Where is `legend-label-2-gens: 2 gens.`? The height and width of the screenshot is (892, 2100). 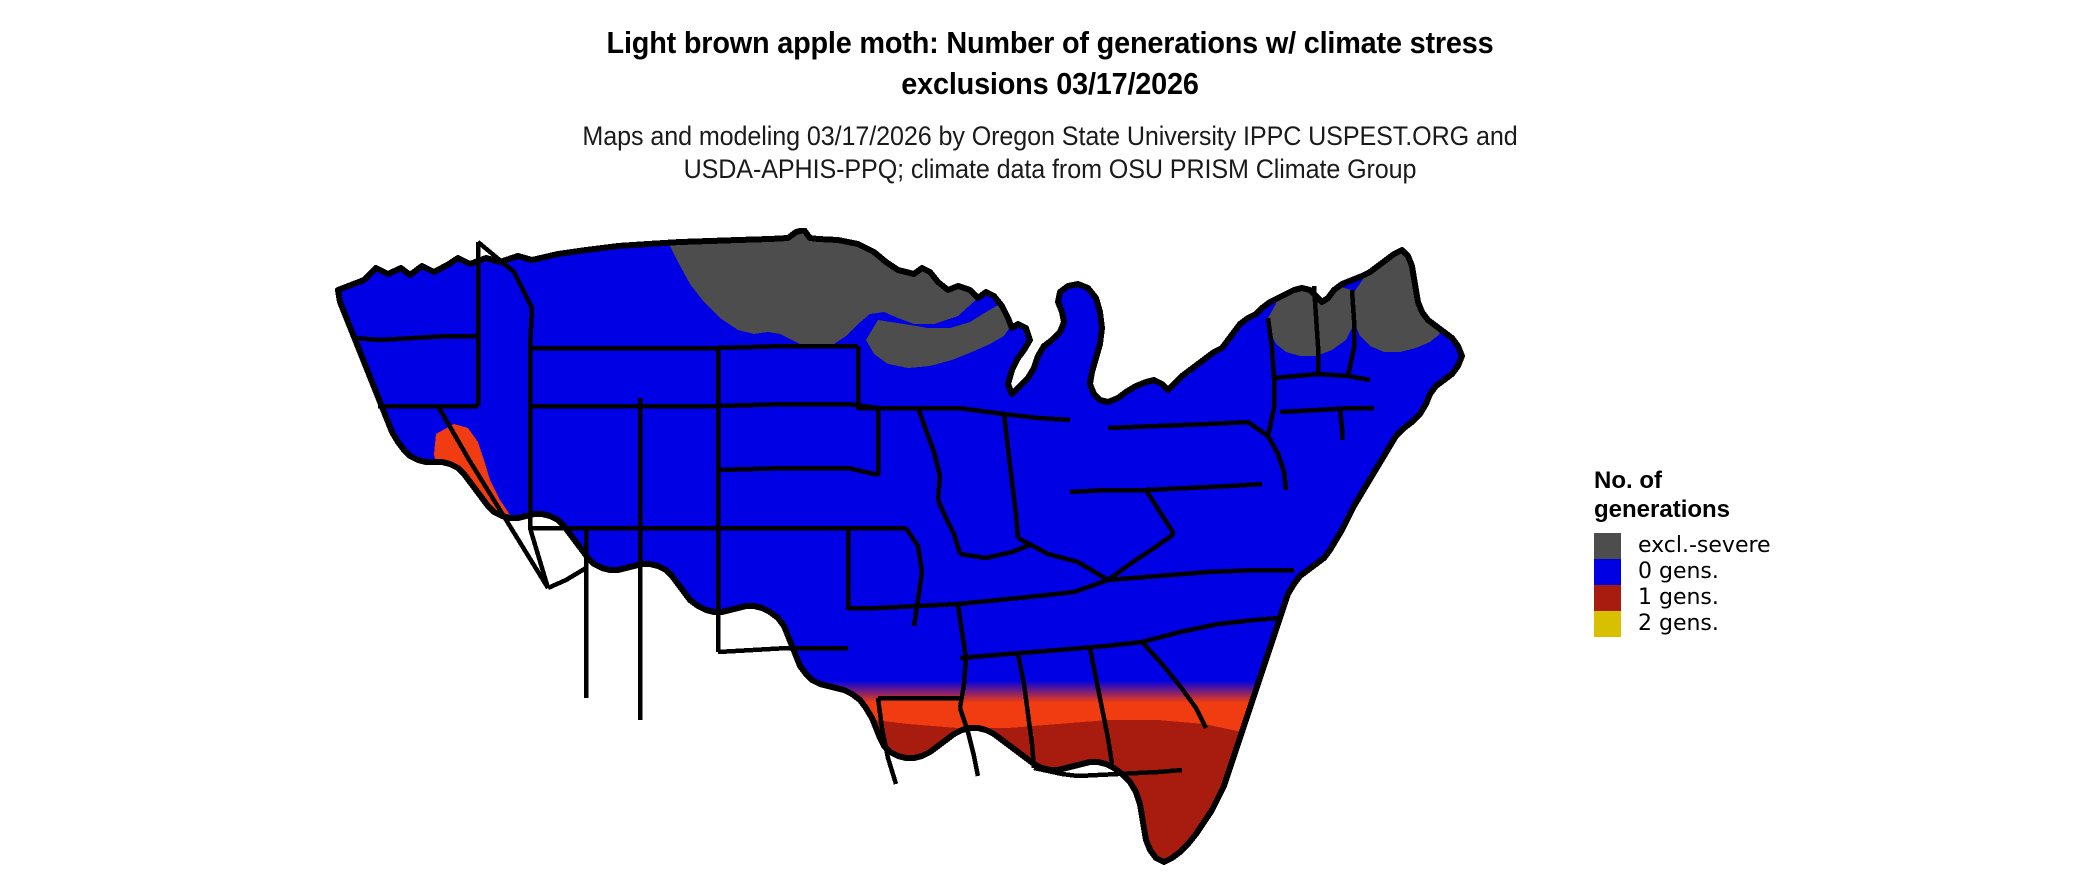 legend-label-2-gens: 2 gens. is located at coordinates (1678, 623).